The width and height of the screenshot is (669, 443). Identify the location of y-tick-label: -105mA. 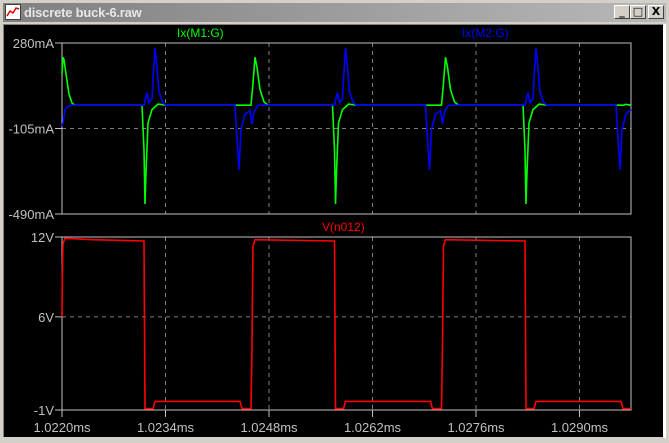
(31, 129).